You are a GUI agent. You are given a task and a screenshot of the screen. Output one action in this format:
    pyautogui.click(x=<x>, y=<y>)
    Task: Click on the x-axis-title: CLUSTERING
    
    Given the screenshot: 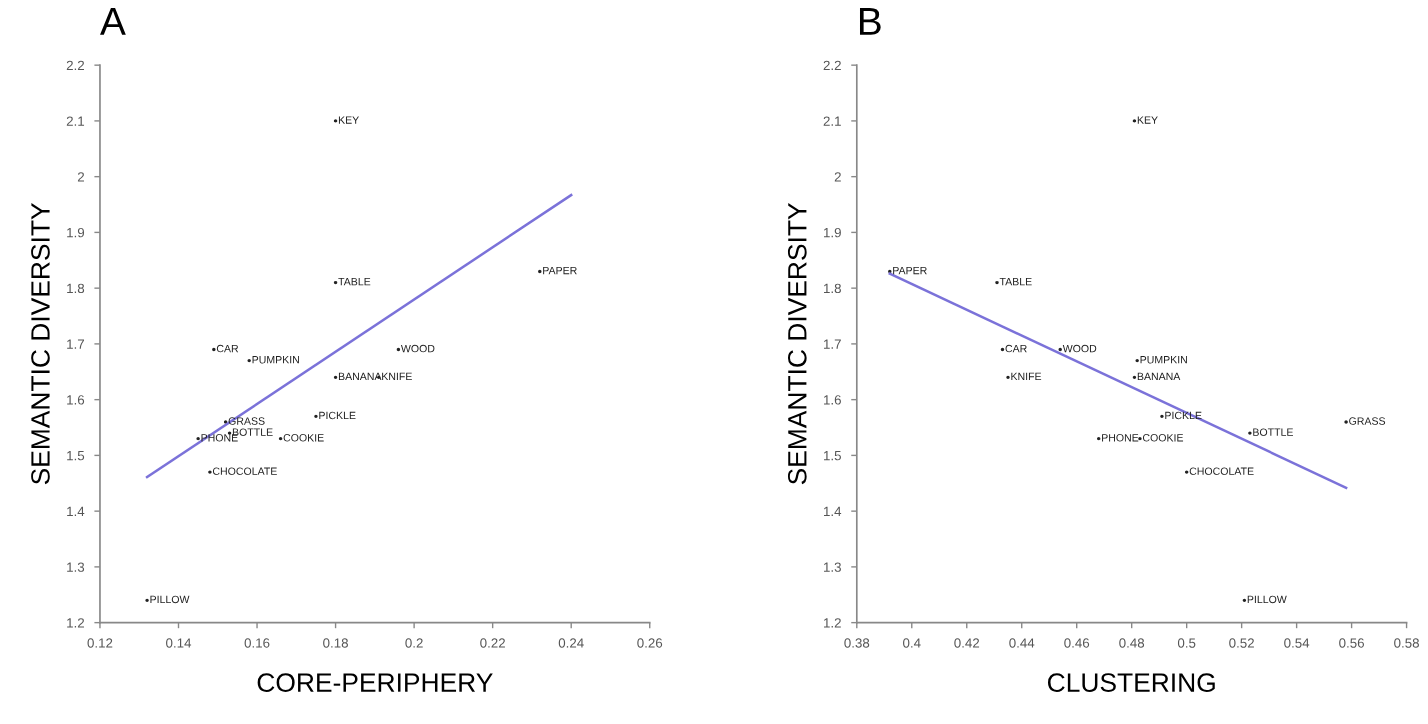 What is the action you would take?
    pyautogui.click(x=1131, y=682)
    